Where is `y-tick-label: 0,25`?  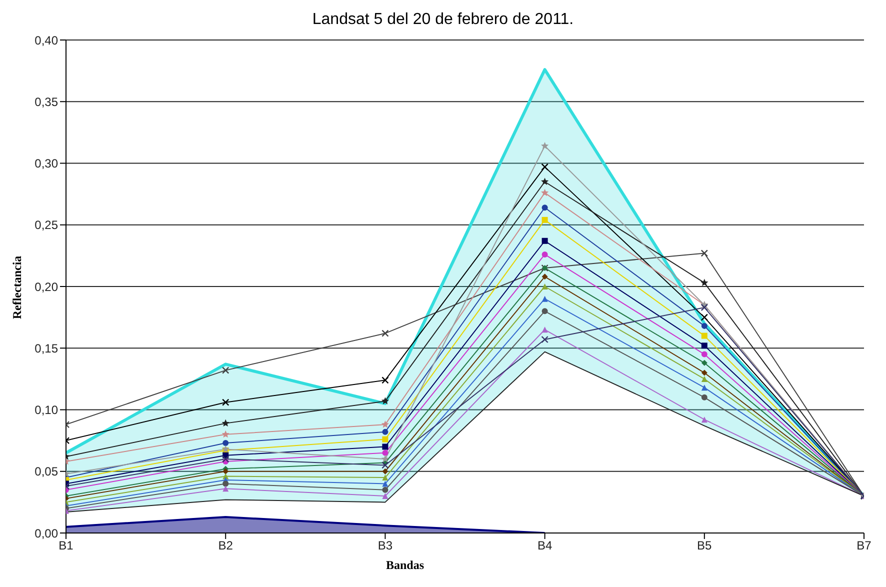 y-tick-label: 0,25 is located at coordinates (46, 225).